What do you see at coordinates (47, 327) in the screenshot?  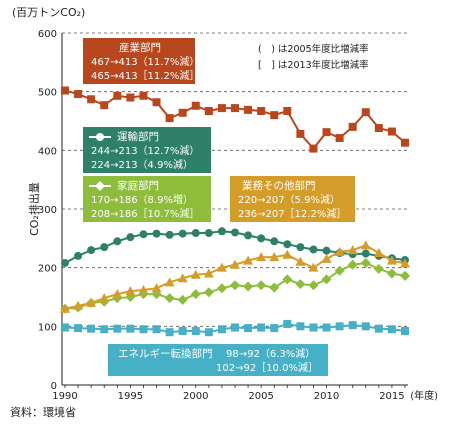 I see `y-tick-label: 100` at bounding box center [47, 327].